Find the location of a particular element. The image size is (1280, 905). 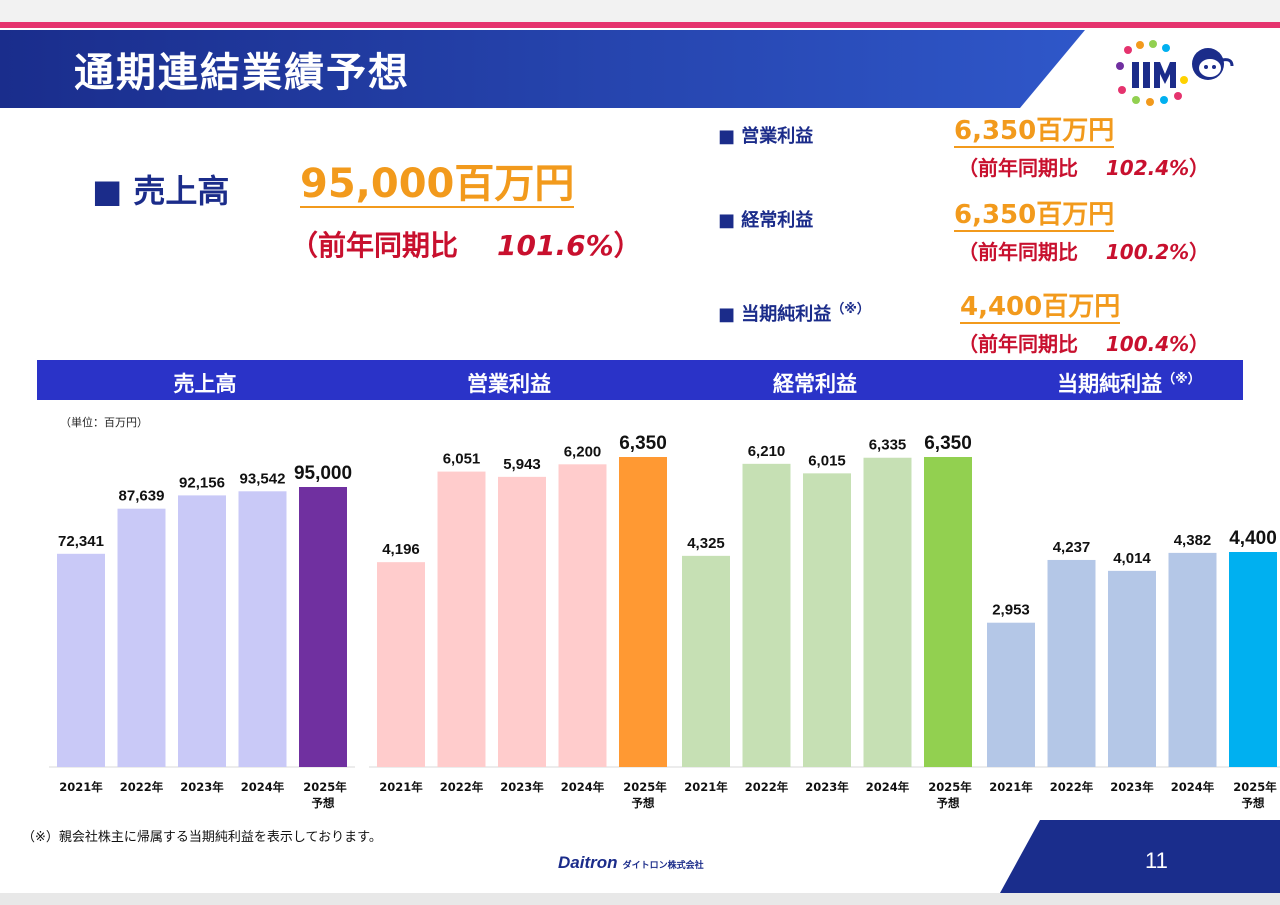

kpi-yoy: （前年同期比 102.4%） is located at coordinates (1084, 168).